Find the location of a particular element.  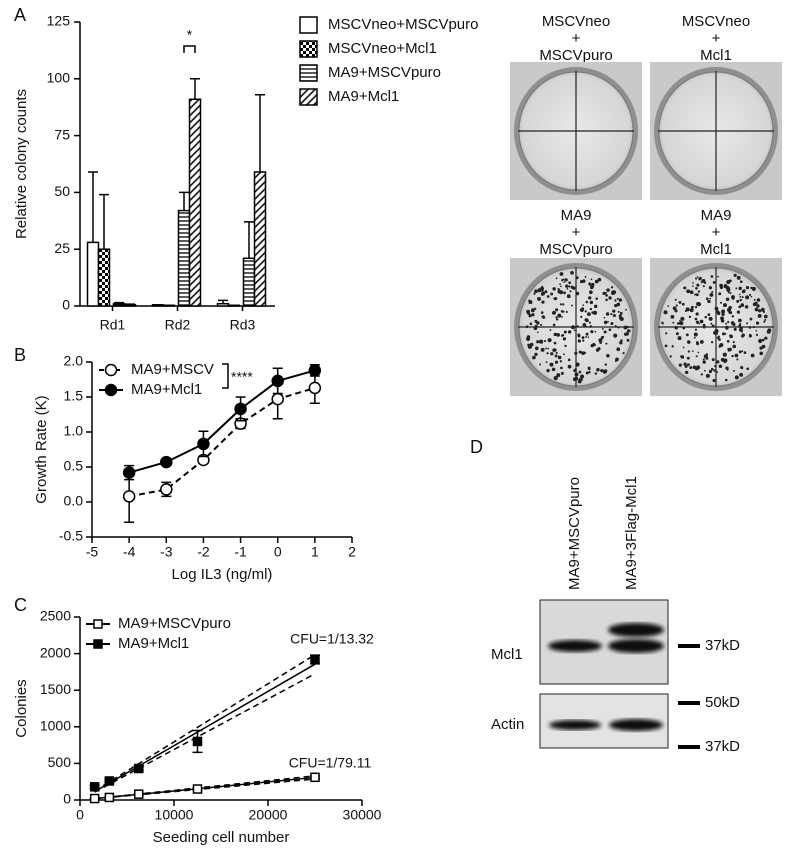

panel-label: C is located at coordinates (20, 605).